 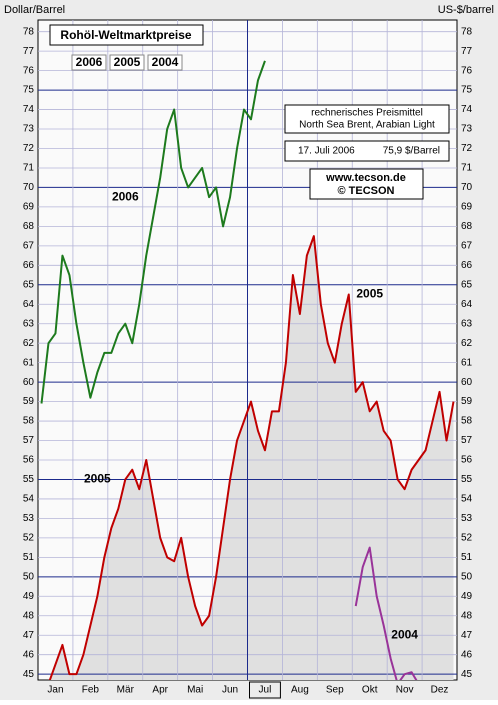 I want to click on y2-tick-label: 53, so click(x=467, y=518).